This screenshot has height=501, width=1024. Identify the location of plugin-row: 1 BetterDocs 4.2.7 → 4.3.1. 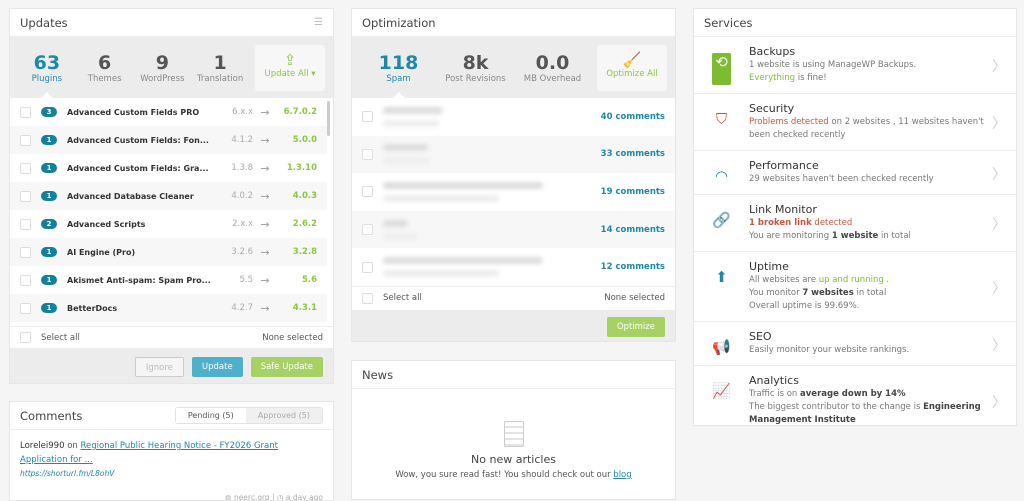
(168, 308).